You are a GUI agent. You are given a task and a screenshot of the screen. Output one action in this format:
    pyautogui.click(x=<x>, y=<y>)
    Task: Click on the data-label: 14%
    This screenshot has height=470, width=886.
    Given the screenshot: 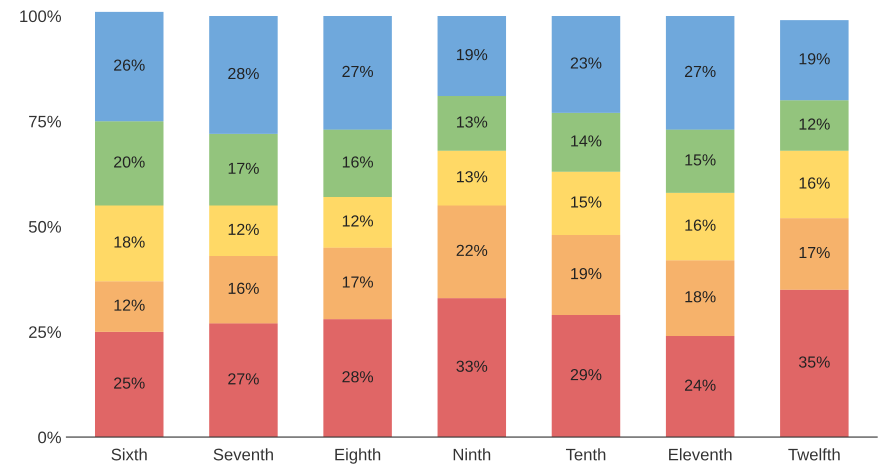 What is the action you would take?
    pyautogui.click(x=586, y=141)
    